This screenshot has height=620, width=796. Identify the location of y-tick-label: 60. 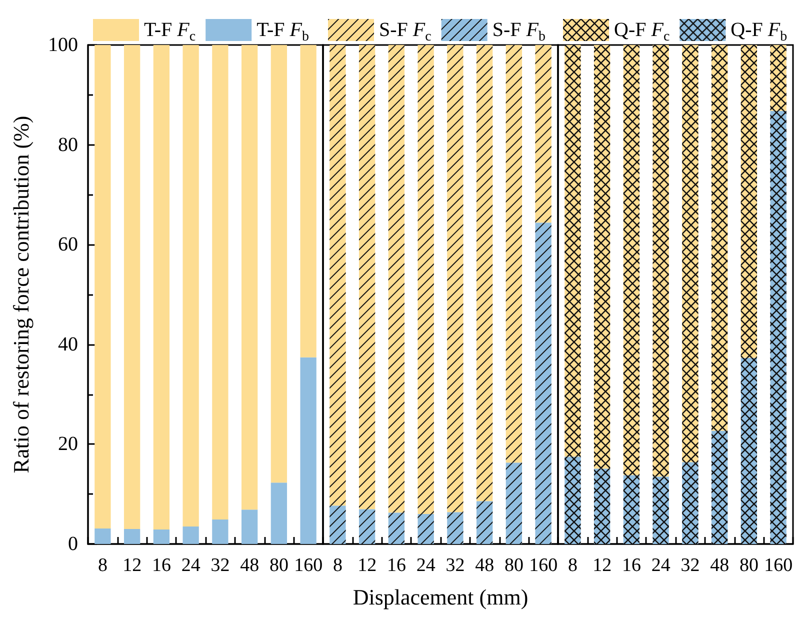
(68, 245).